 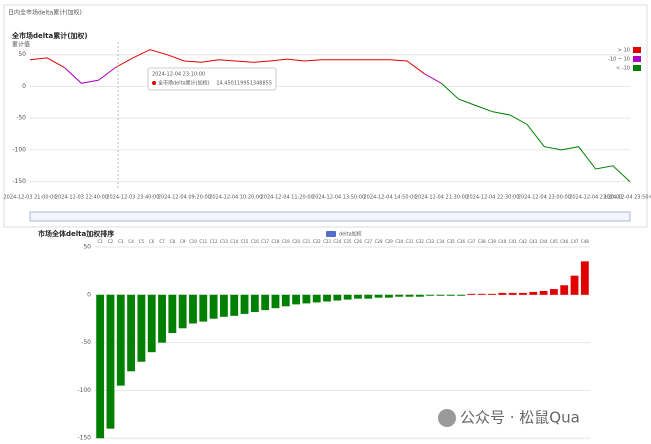 I want to click on x-tick-label: C17, so click(x=265, y=241).